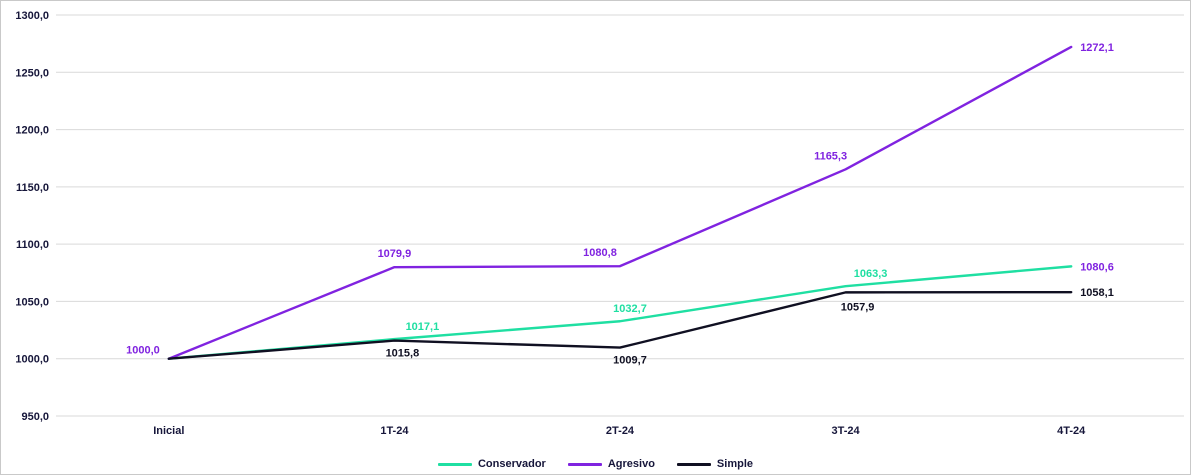 This screenshot has height=475, width=1191. Describe the element at coordinates (35, 417) in the screenshot. I see `y-tick-label: 950,0` at that location.